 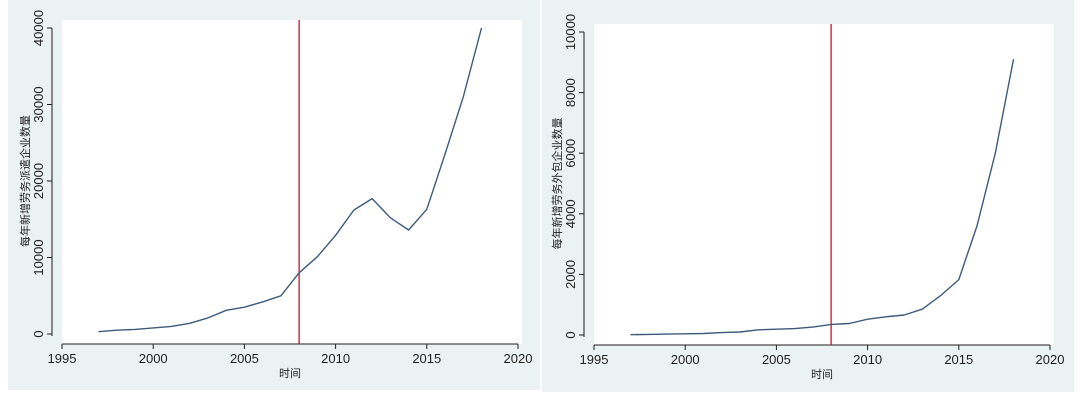 I want to click on y-tick-label: 40000, so click(x=38, y=28).